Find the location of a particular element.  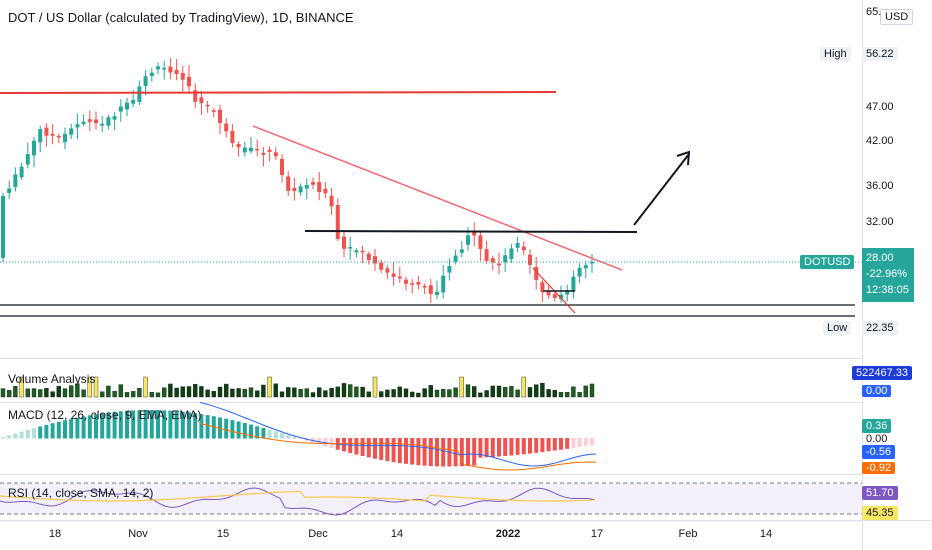

macd-lines-group is located at coordinates (398, 436).